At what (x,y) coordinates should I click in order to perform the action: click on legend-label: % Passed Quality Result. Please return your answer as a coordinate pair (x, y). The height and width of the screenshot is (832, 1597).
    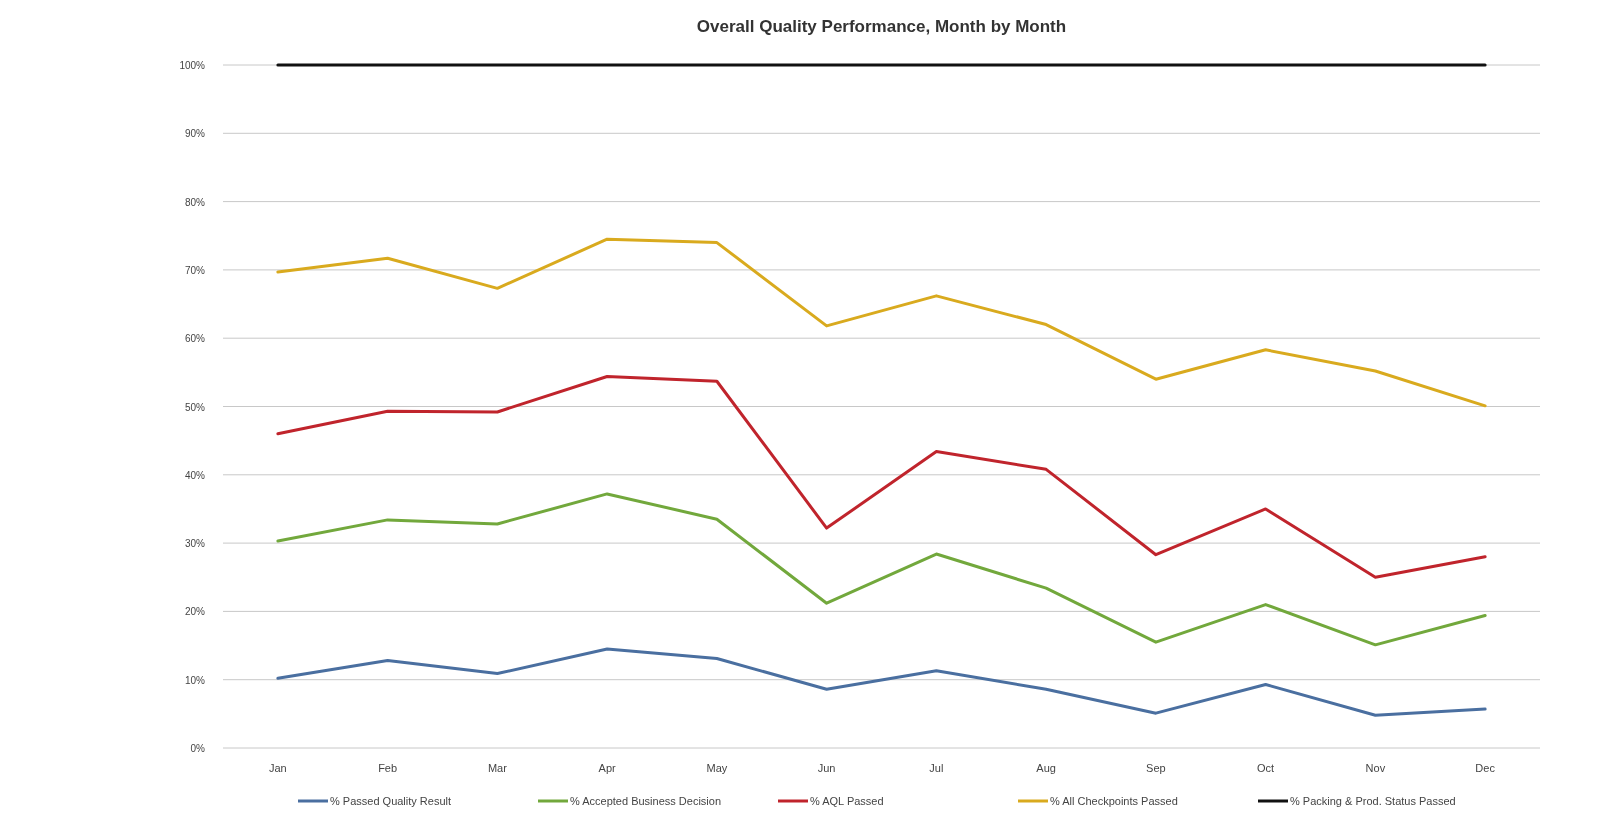
    Looking at the image, I should click on (391, 801).